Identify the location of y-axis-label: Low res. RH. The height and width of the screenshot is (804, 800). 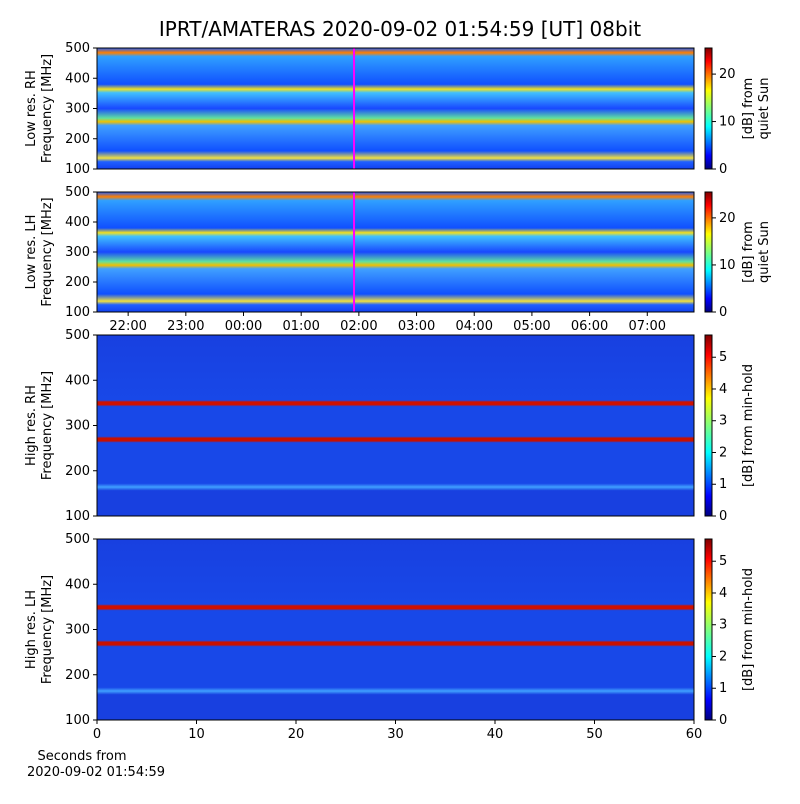
(31, 108).